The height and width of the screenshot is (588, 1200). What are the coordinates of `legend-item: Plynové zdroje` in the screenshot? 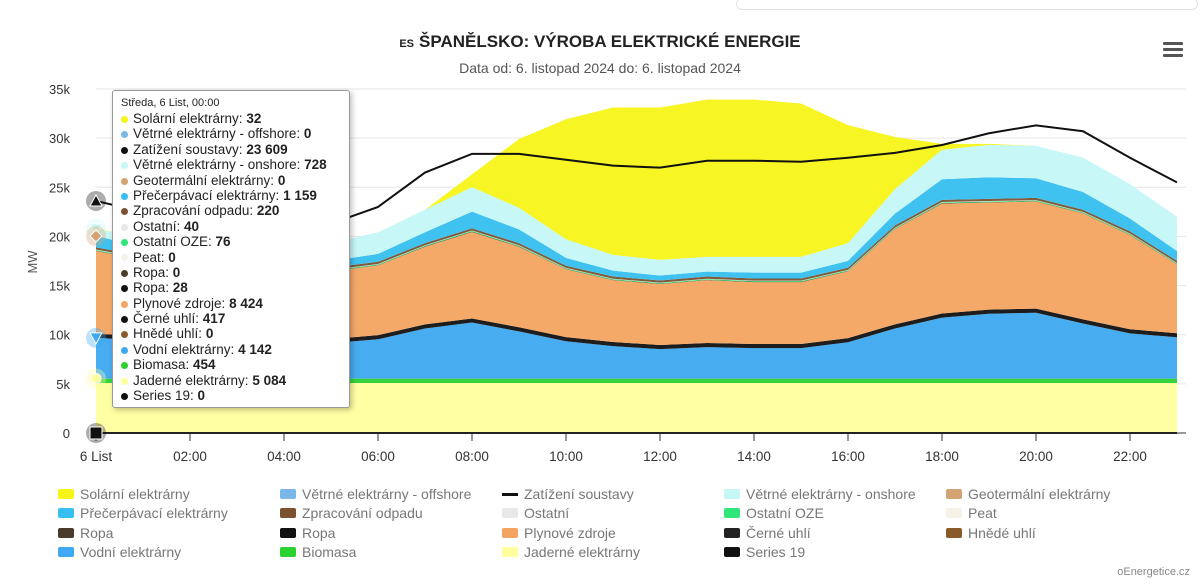 It's located at (559, 533).